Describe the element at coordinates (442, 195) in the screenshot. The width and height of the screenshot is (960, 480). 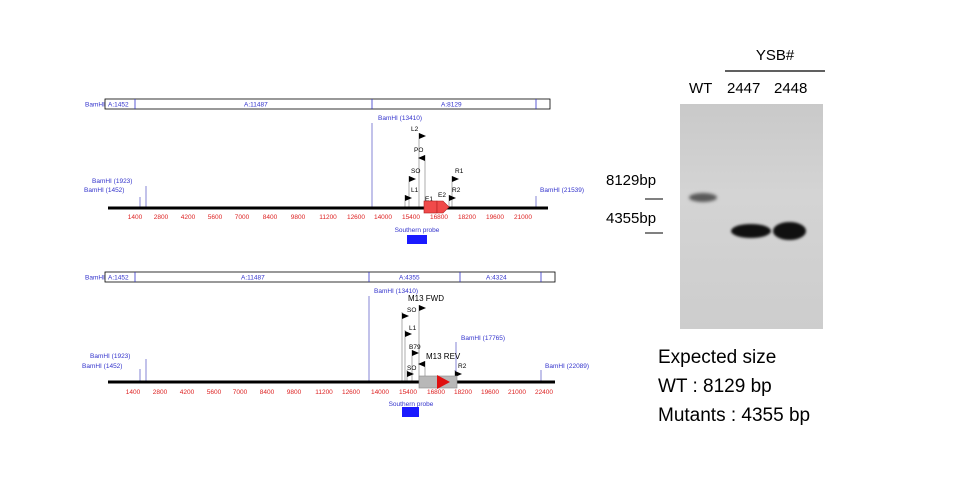
I see `top-label-e2: E2` at that location.